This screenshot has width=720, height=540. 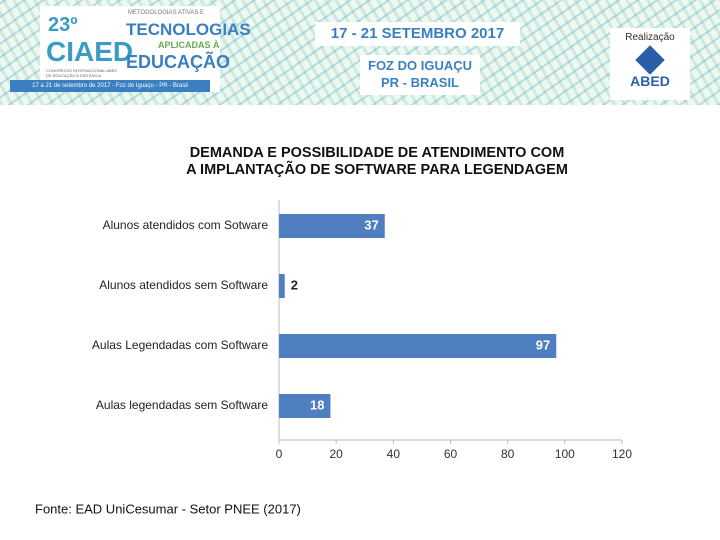 I want to click on theme: EDUCAÇÃO, so click(x=178, y=62).